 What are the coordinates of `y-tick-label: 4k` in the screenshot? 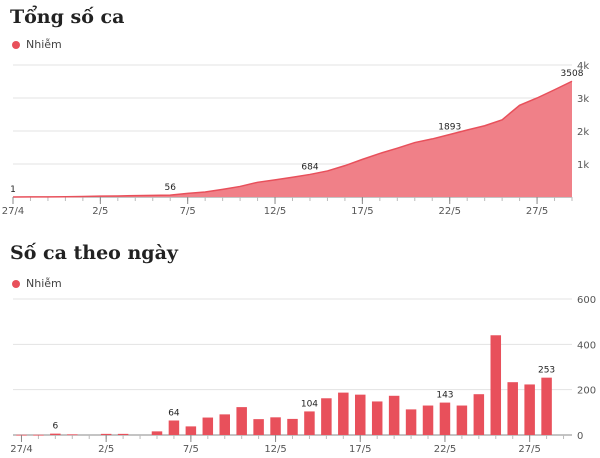 It's located at (583, 66).